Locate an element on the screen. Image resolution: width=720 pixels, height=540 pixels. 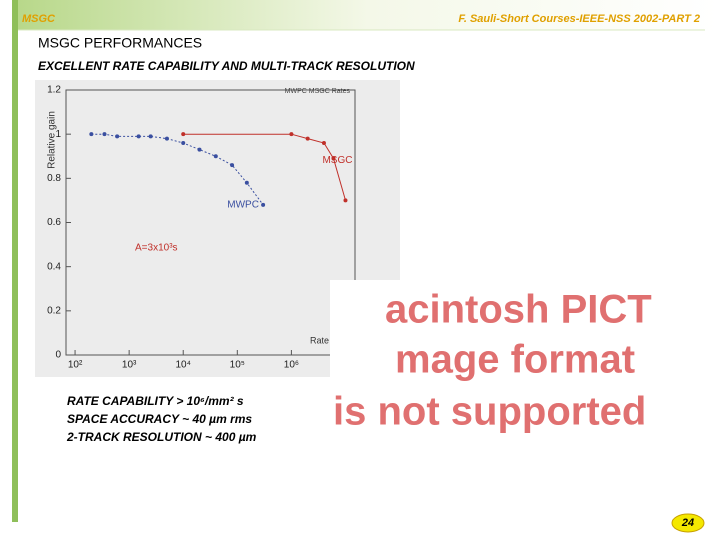
title: MSGC PERFORMANCES is located at coordinates (120, 43).